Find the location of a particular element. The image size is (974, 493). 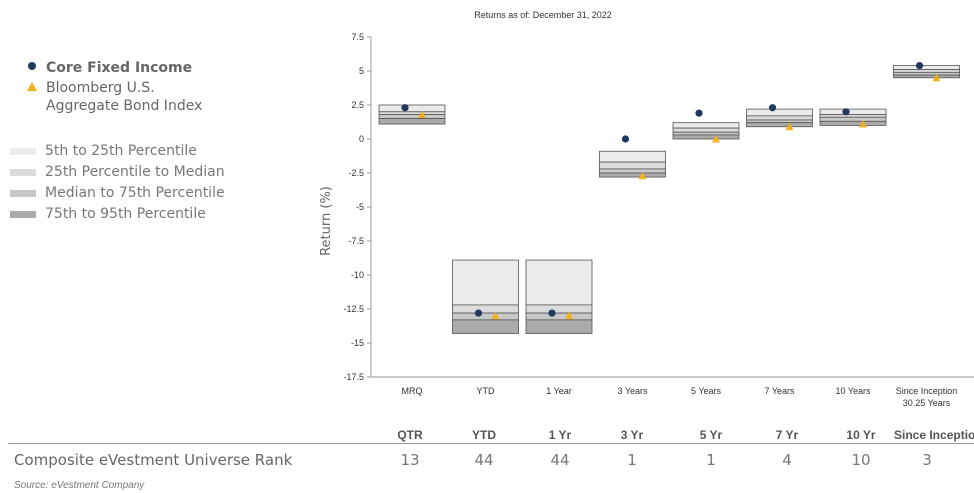

rank-value-7yr: 4 is located at coordinates (787, 460).